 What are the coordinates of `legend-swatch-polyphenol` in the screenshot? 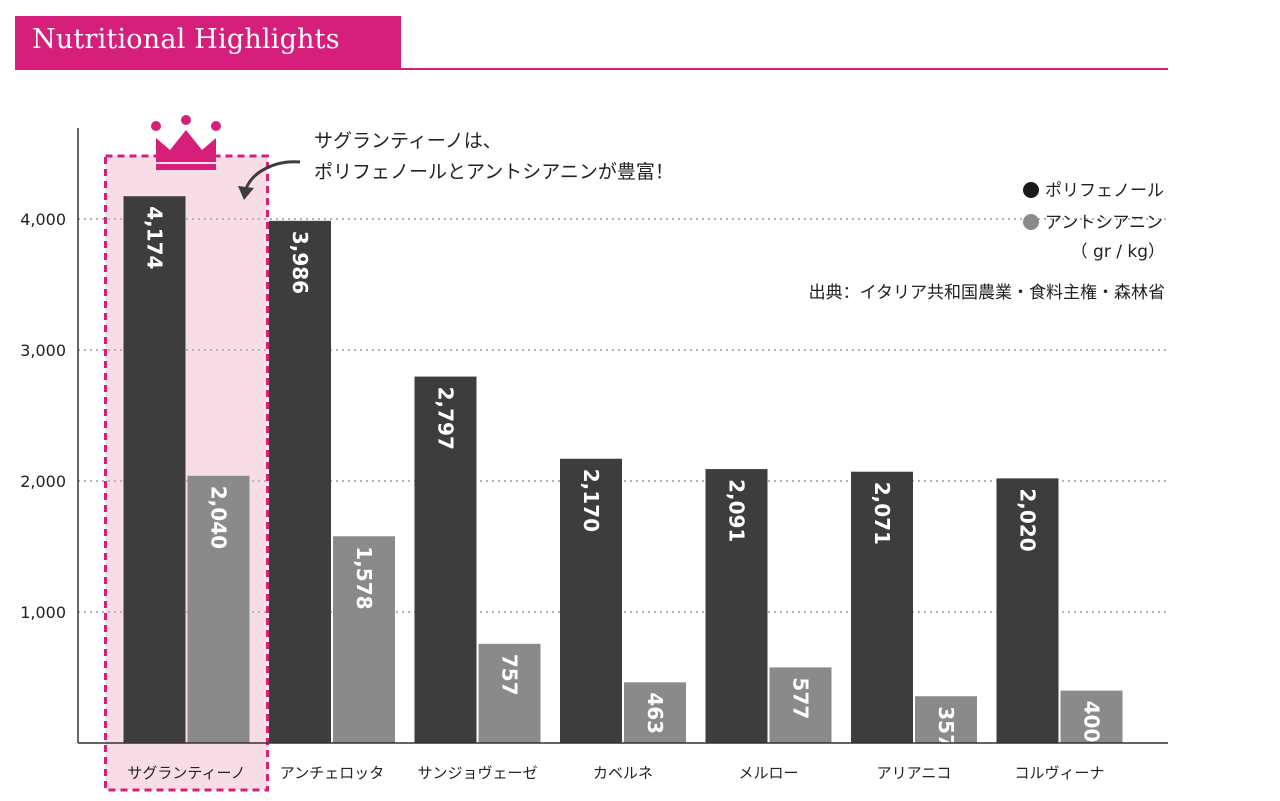 It's located at (1031, 190).